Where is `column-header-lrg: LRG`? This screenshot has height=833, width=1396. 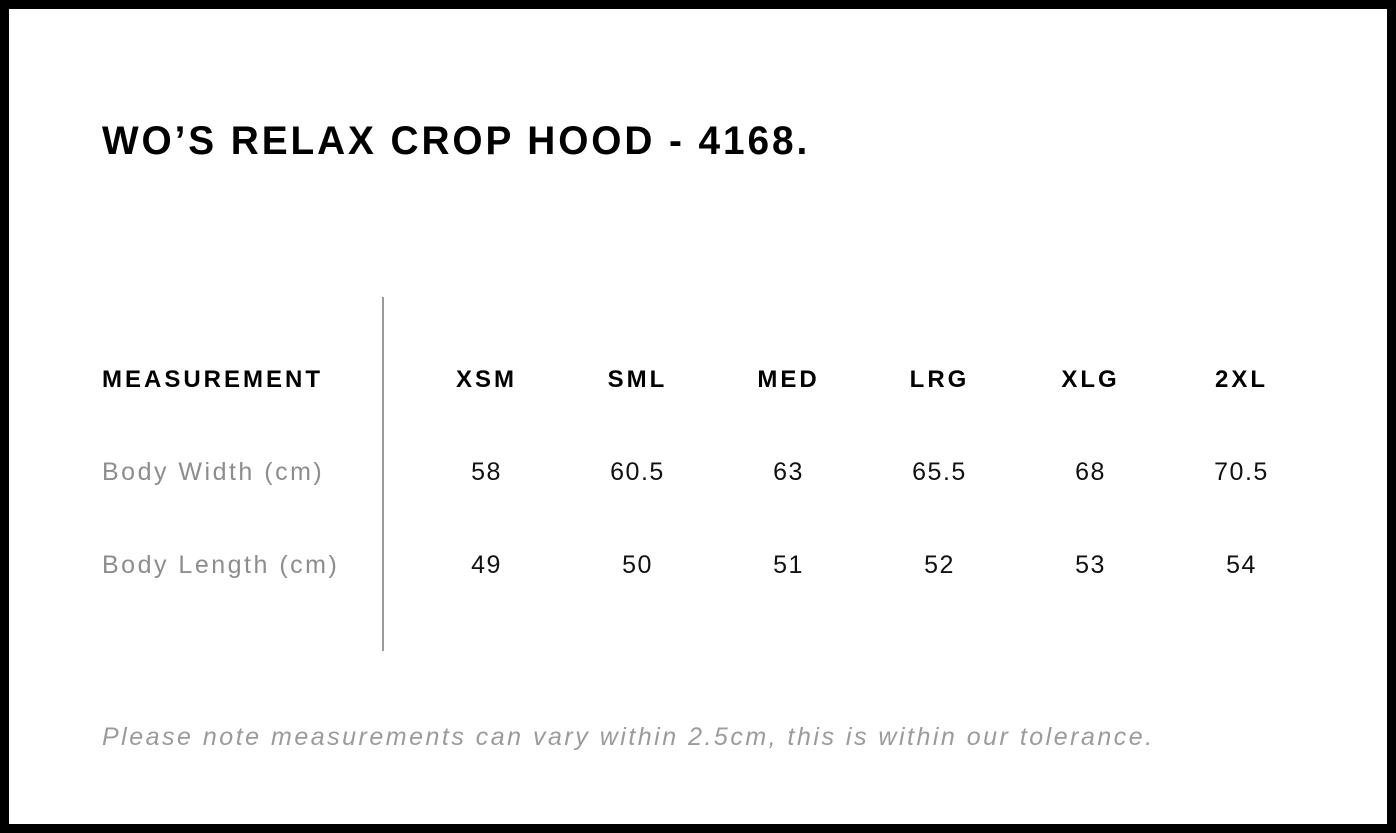 column-header-lrg: LRG is located at coordinates (939, 379).